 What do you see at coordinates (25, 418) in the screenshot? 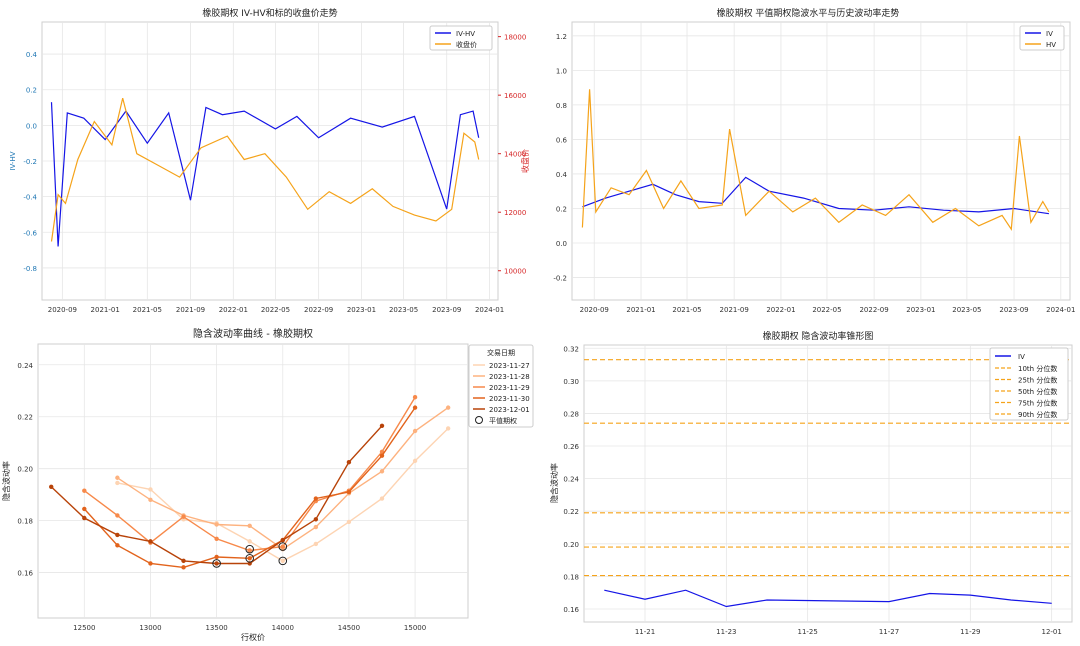
I see `c3-ytick-label: 0.22` at bounding box center [25, 418].